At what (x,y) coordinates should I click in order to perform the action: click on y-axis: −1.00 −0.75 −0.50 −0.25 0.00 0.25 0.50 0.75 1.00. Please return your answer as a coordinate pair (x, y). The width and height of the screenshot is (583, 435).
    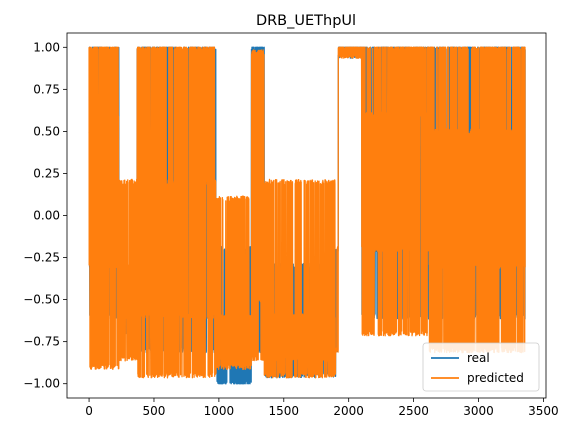
    Looking at the image, I should click on (45, 215).